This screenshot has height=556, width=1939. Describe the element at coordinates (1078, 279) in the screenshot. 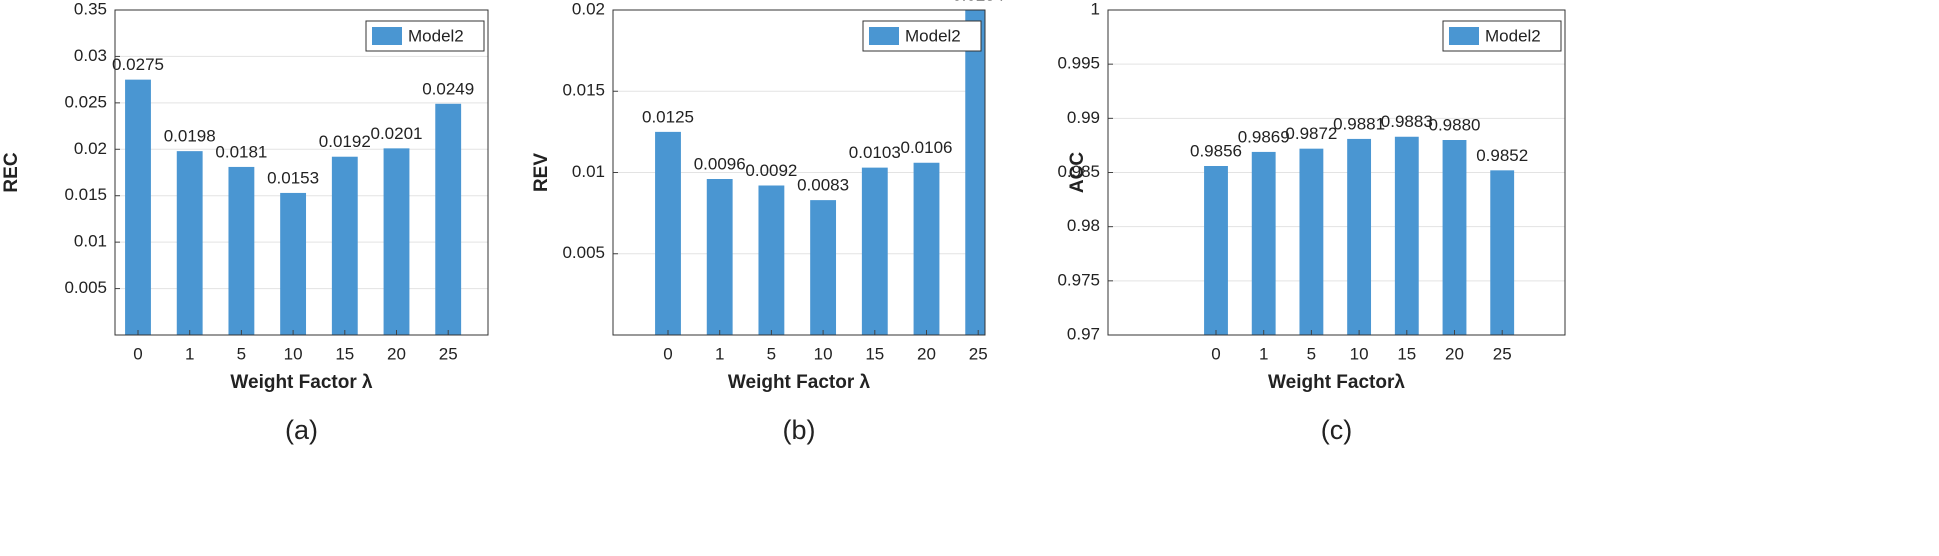

I see `y-tick-label: 0.975` at that location.